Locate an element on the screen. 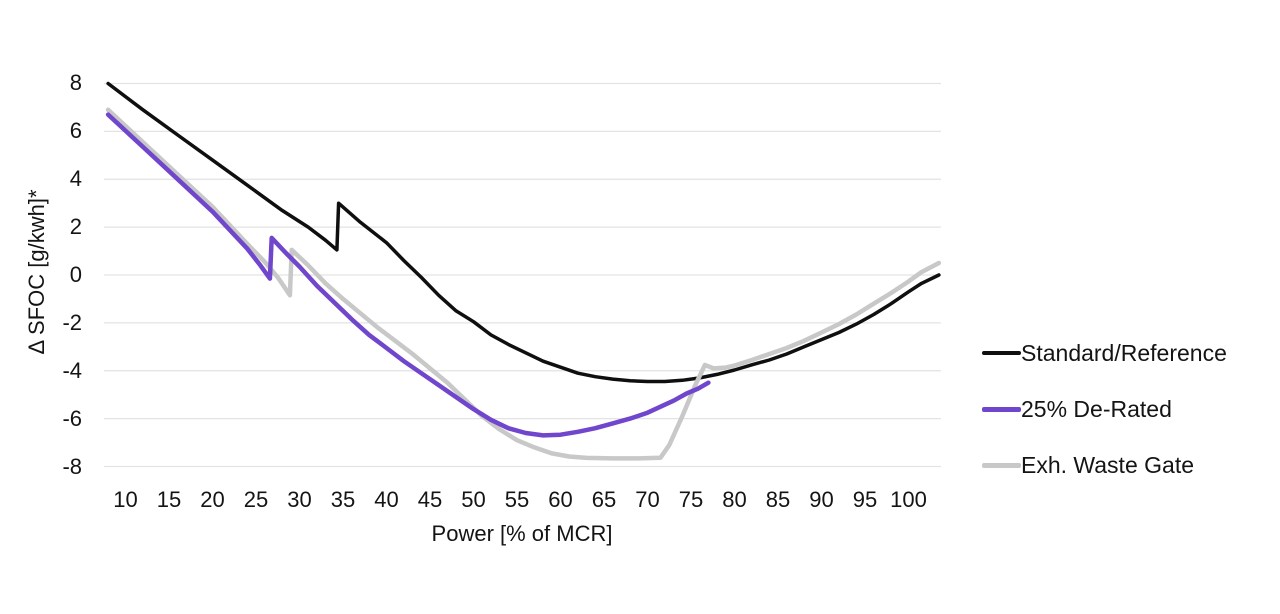  x-tick-label-50: 50 is located at coordinates (473, 499).